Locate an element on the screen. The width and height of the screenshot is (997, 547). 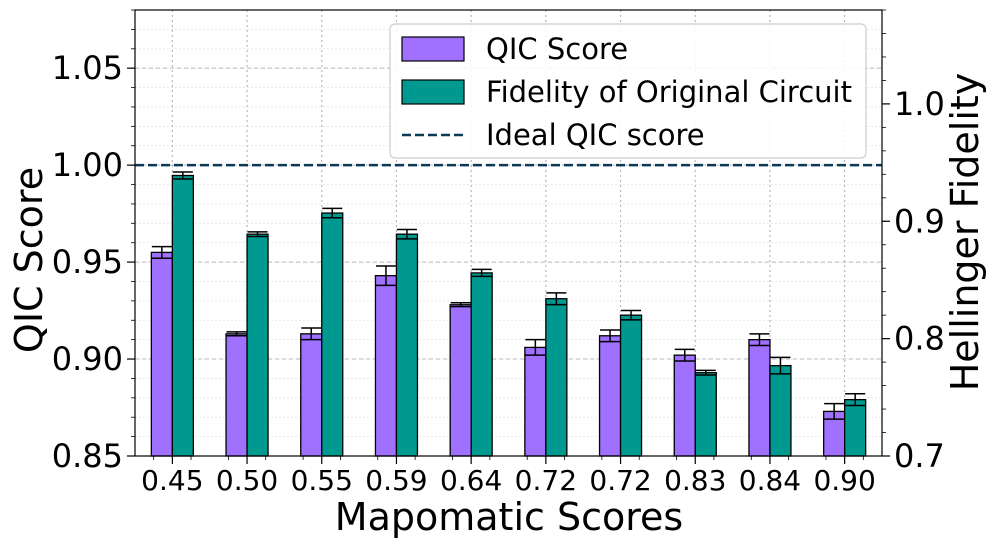
y-right-tick-label: 0.7 is located at coordinates (919, 456).